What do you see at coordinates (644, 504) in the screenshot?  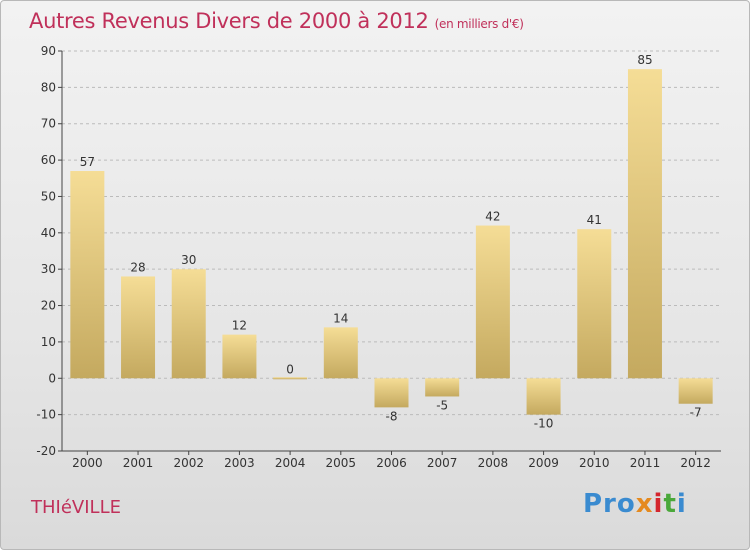 I see `logo-part-2: x` at bounding box center [644, 504].